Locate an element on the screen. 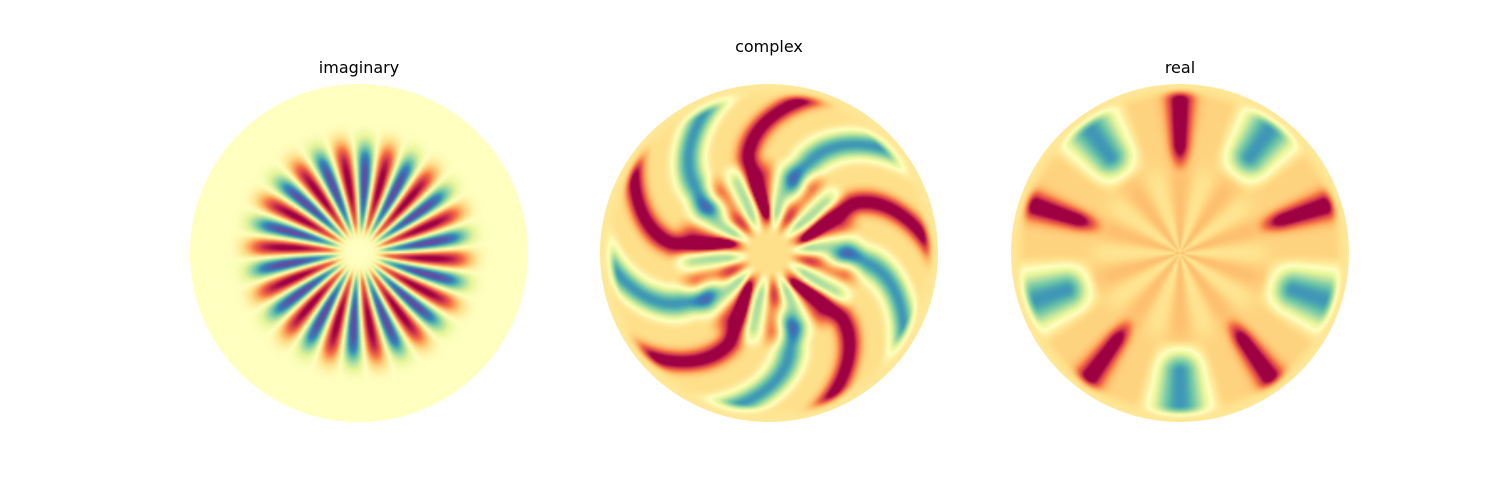 The image size is (1500, 500). panel-title-real: real is located at coordinates (1180, 67).